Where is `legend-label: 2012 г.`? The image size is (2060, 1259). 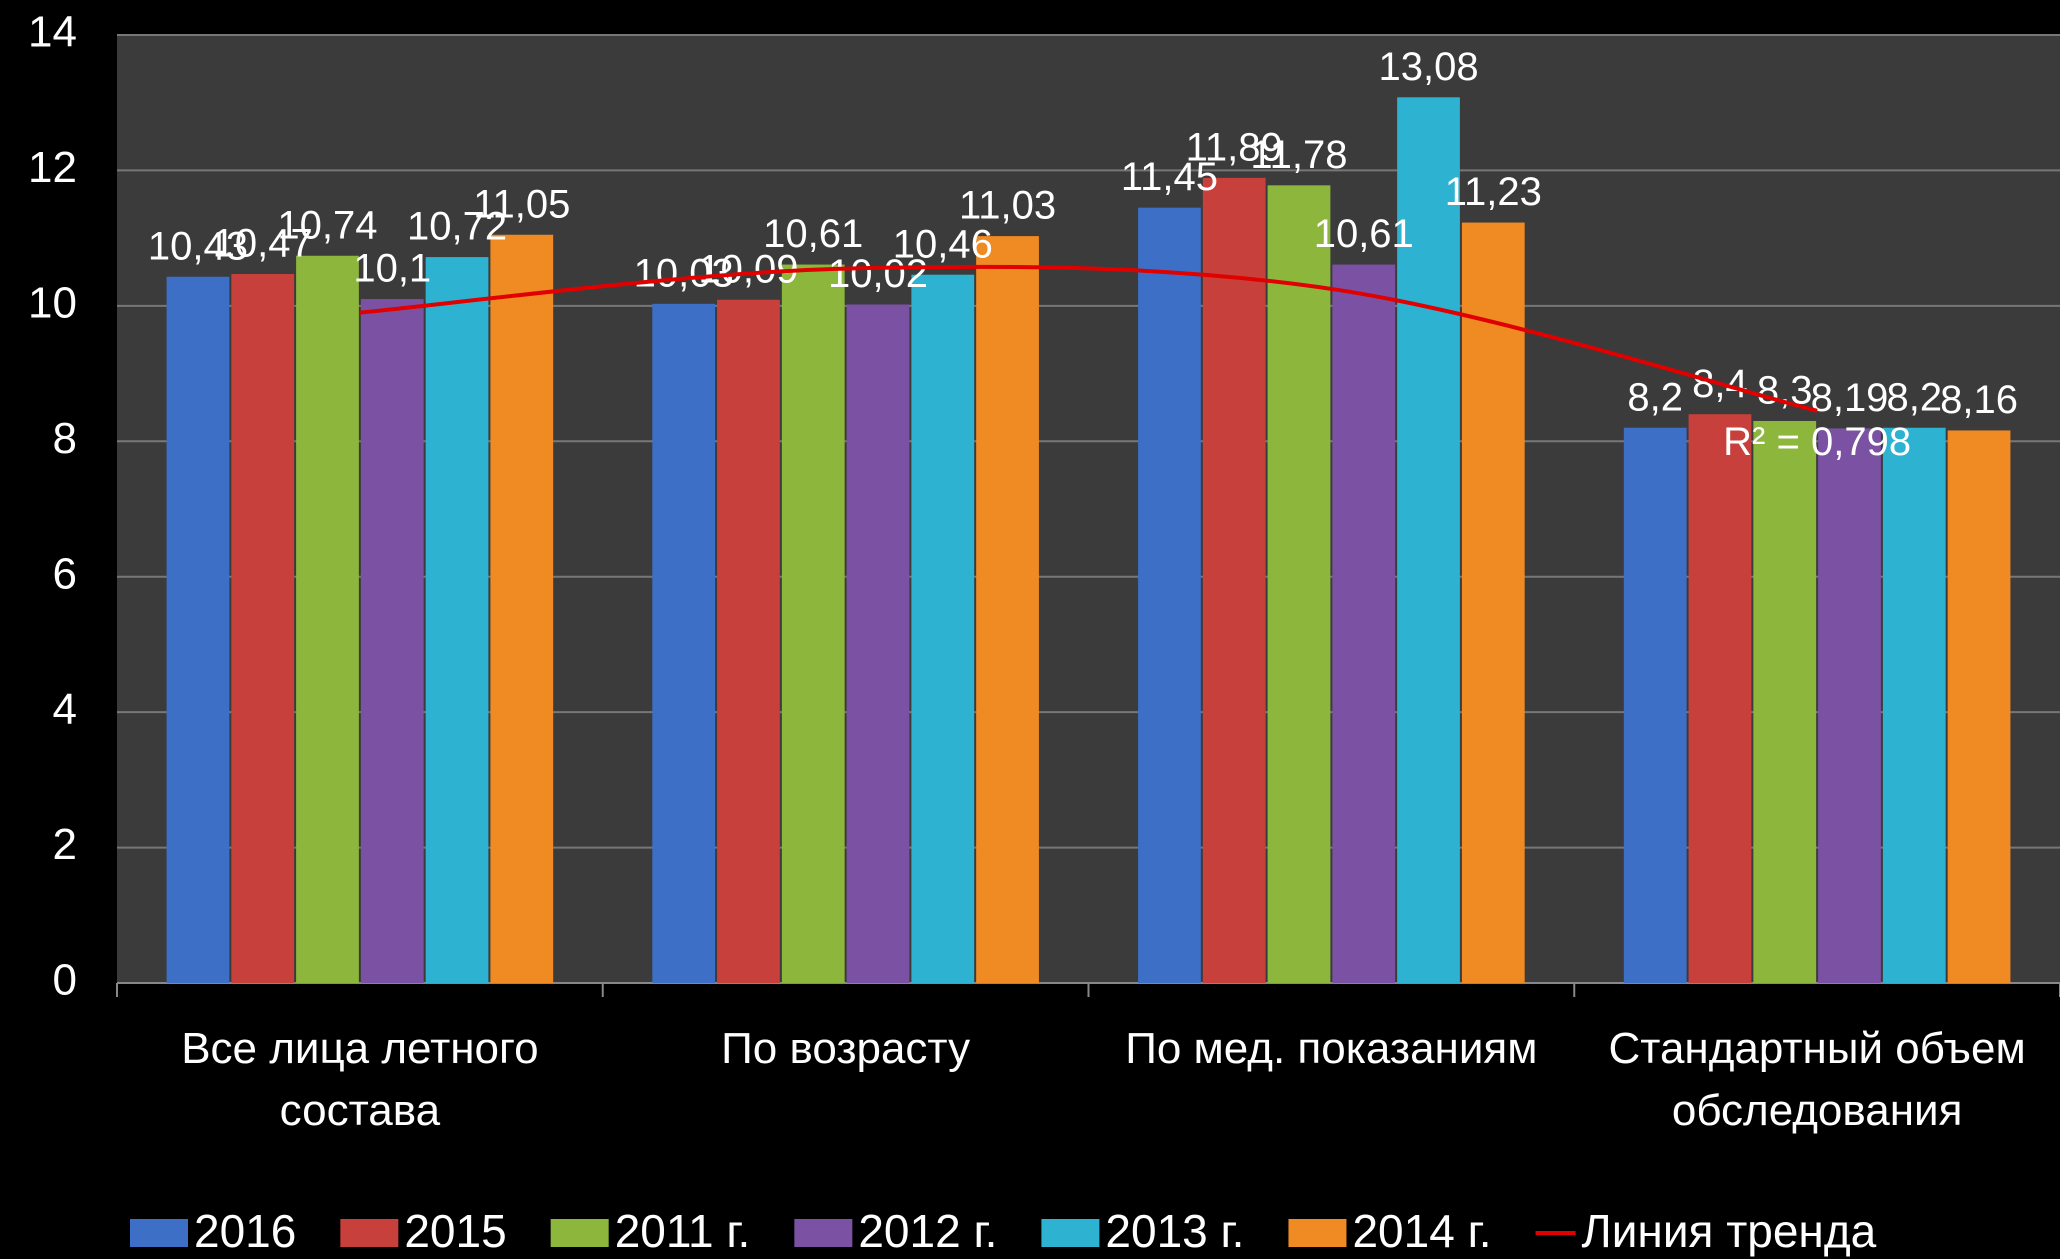 legend-label: 2012 г. is located at coordinates (927, 1231).